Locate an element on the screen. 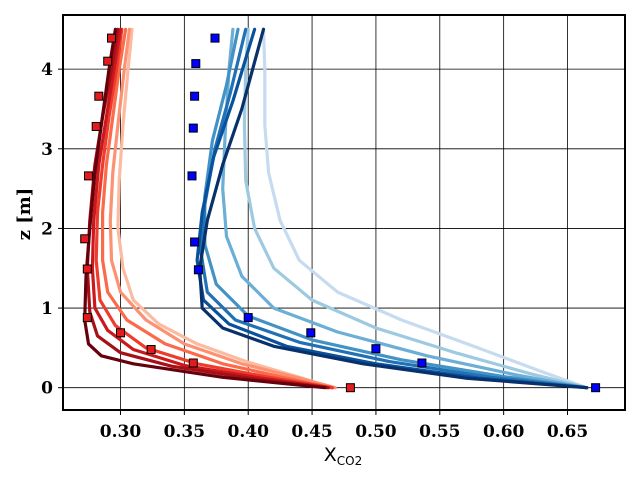  x-tick-label: 0.40 is located at coordinates (249, 432).